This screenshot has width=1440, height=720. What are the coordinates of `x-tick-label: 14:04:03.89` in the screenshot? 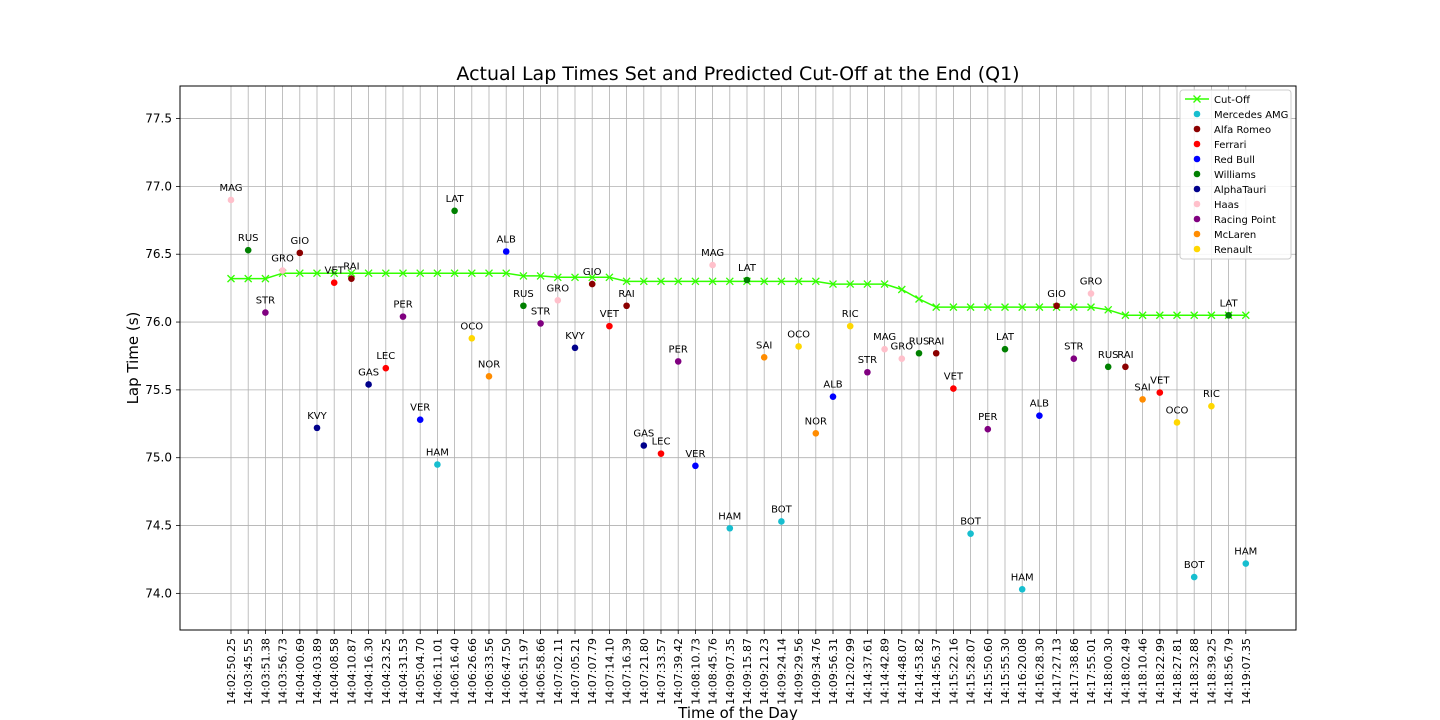 It's located at (317, 671).